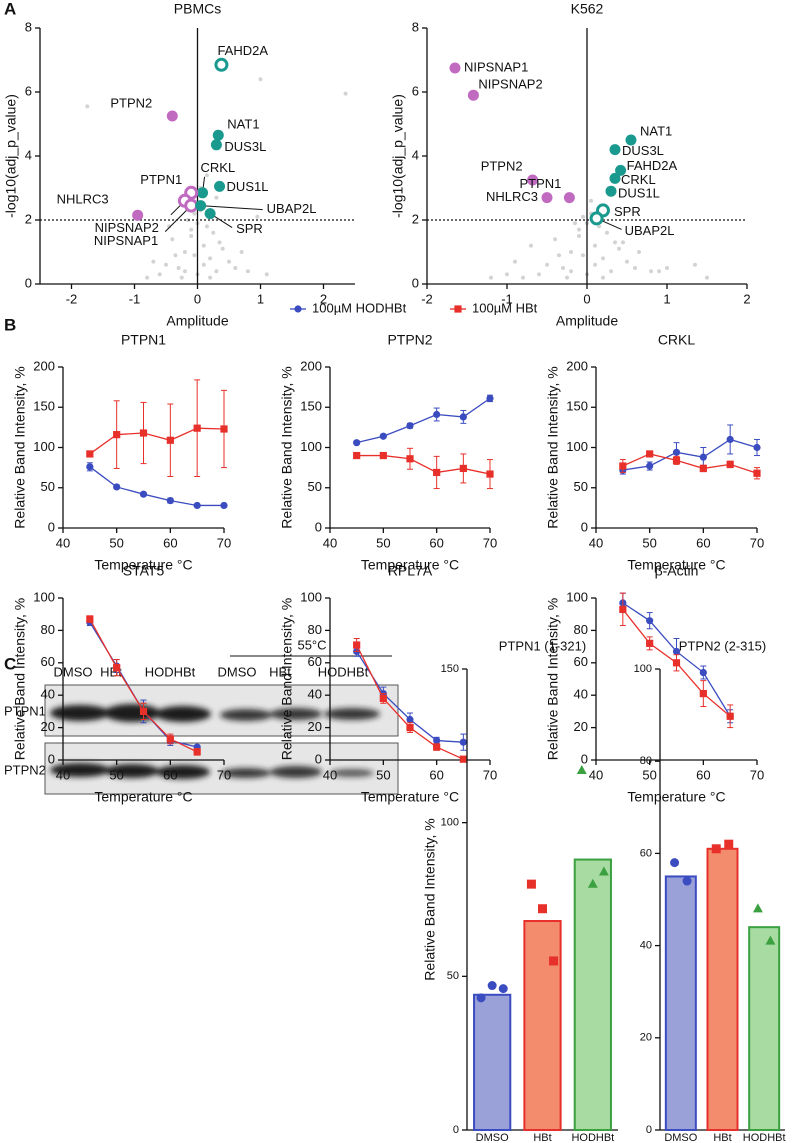  What do you see at coordinates (680, 1137) in the screenshot?
I see `x-tick-label: DMSO` at bounding box center [680, 1137].